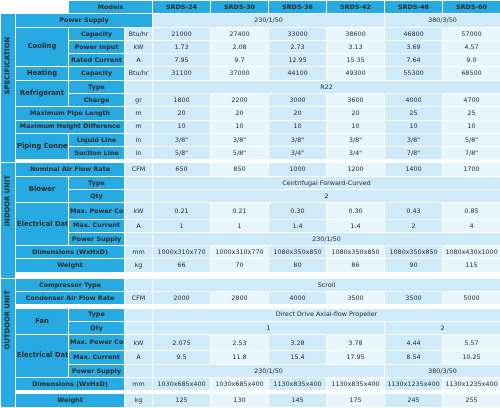  Describe the element at coordinates (239, 7) in the screenshot. I see `model-name: SRDS-30` at that location.